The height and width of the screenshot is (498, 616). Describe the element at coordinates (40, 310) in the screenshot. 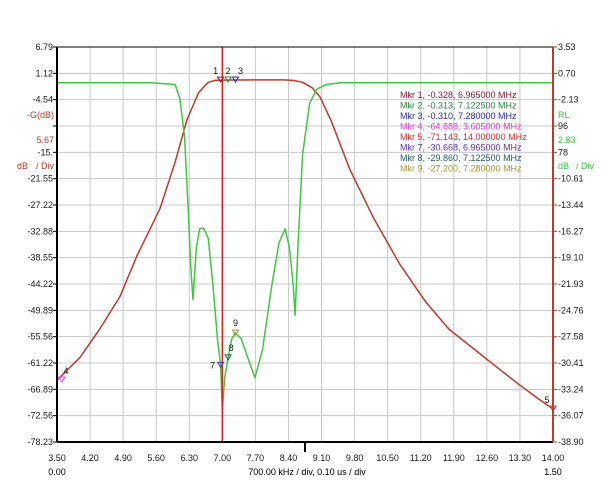

I see `left-tick-label: -49.89` at that location.